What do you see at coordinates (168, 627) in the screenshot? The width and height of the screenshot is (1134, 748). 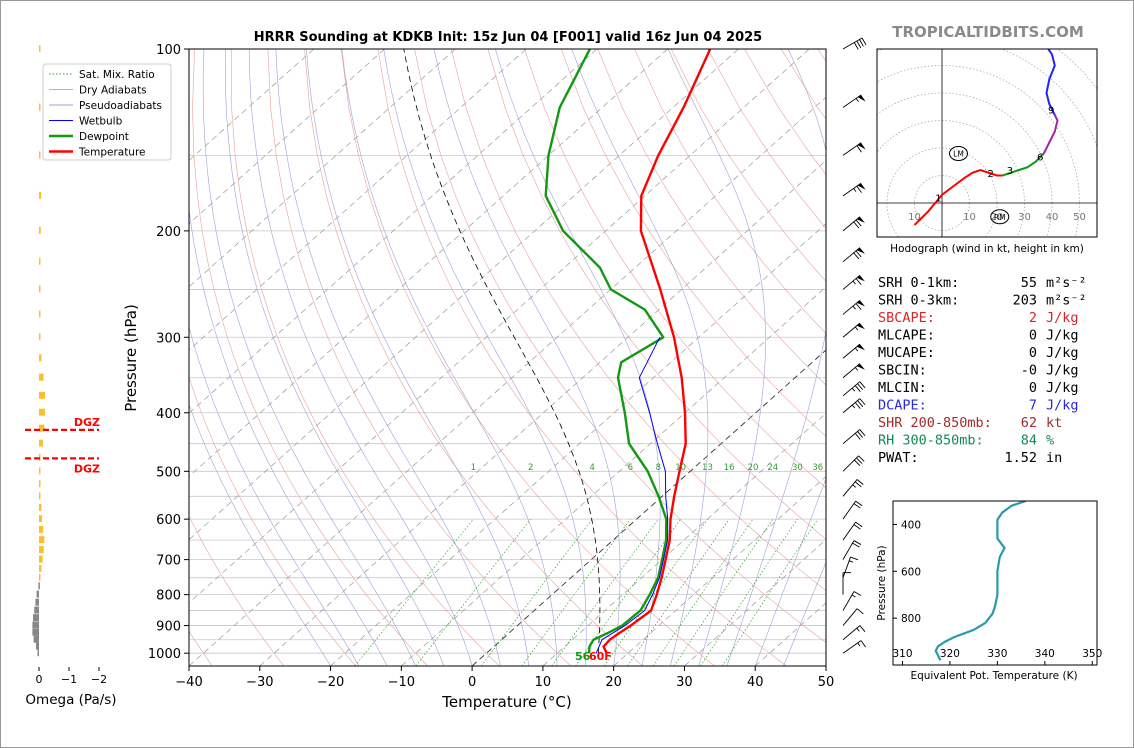 I see `y-tick-label: 900` at bounding box center [168, 627].